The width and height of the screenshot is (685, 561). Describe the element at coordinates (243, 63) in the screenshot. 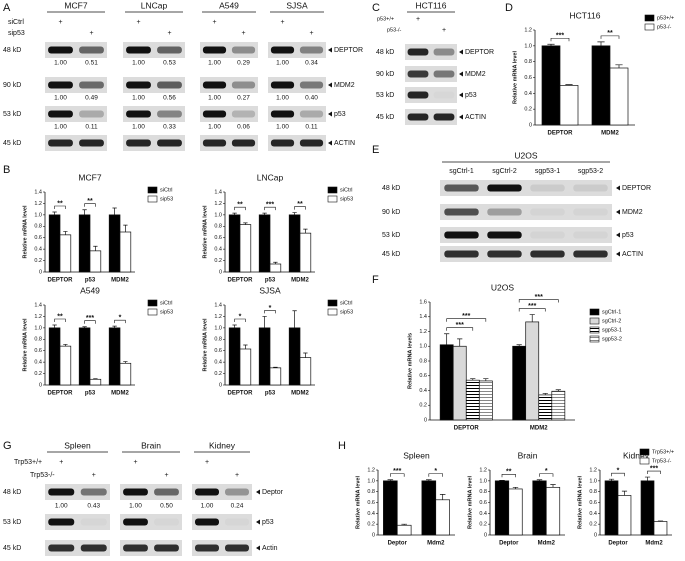

I see `quant-label: 0.29` at that location.